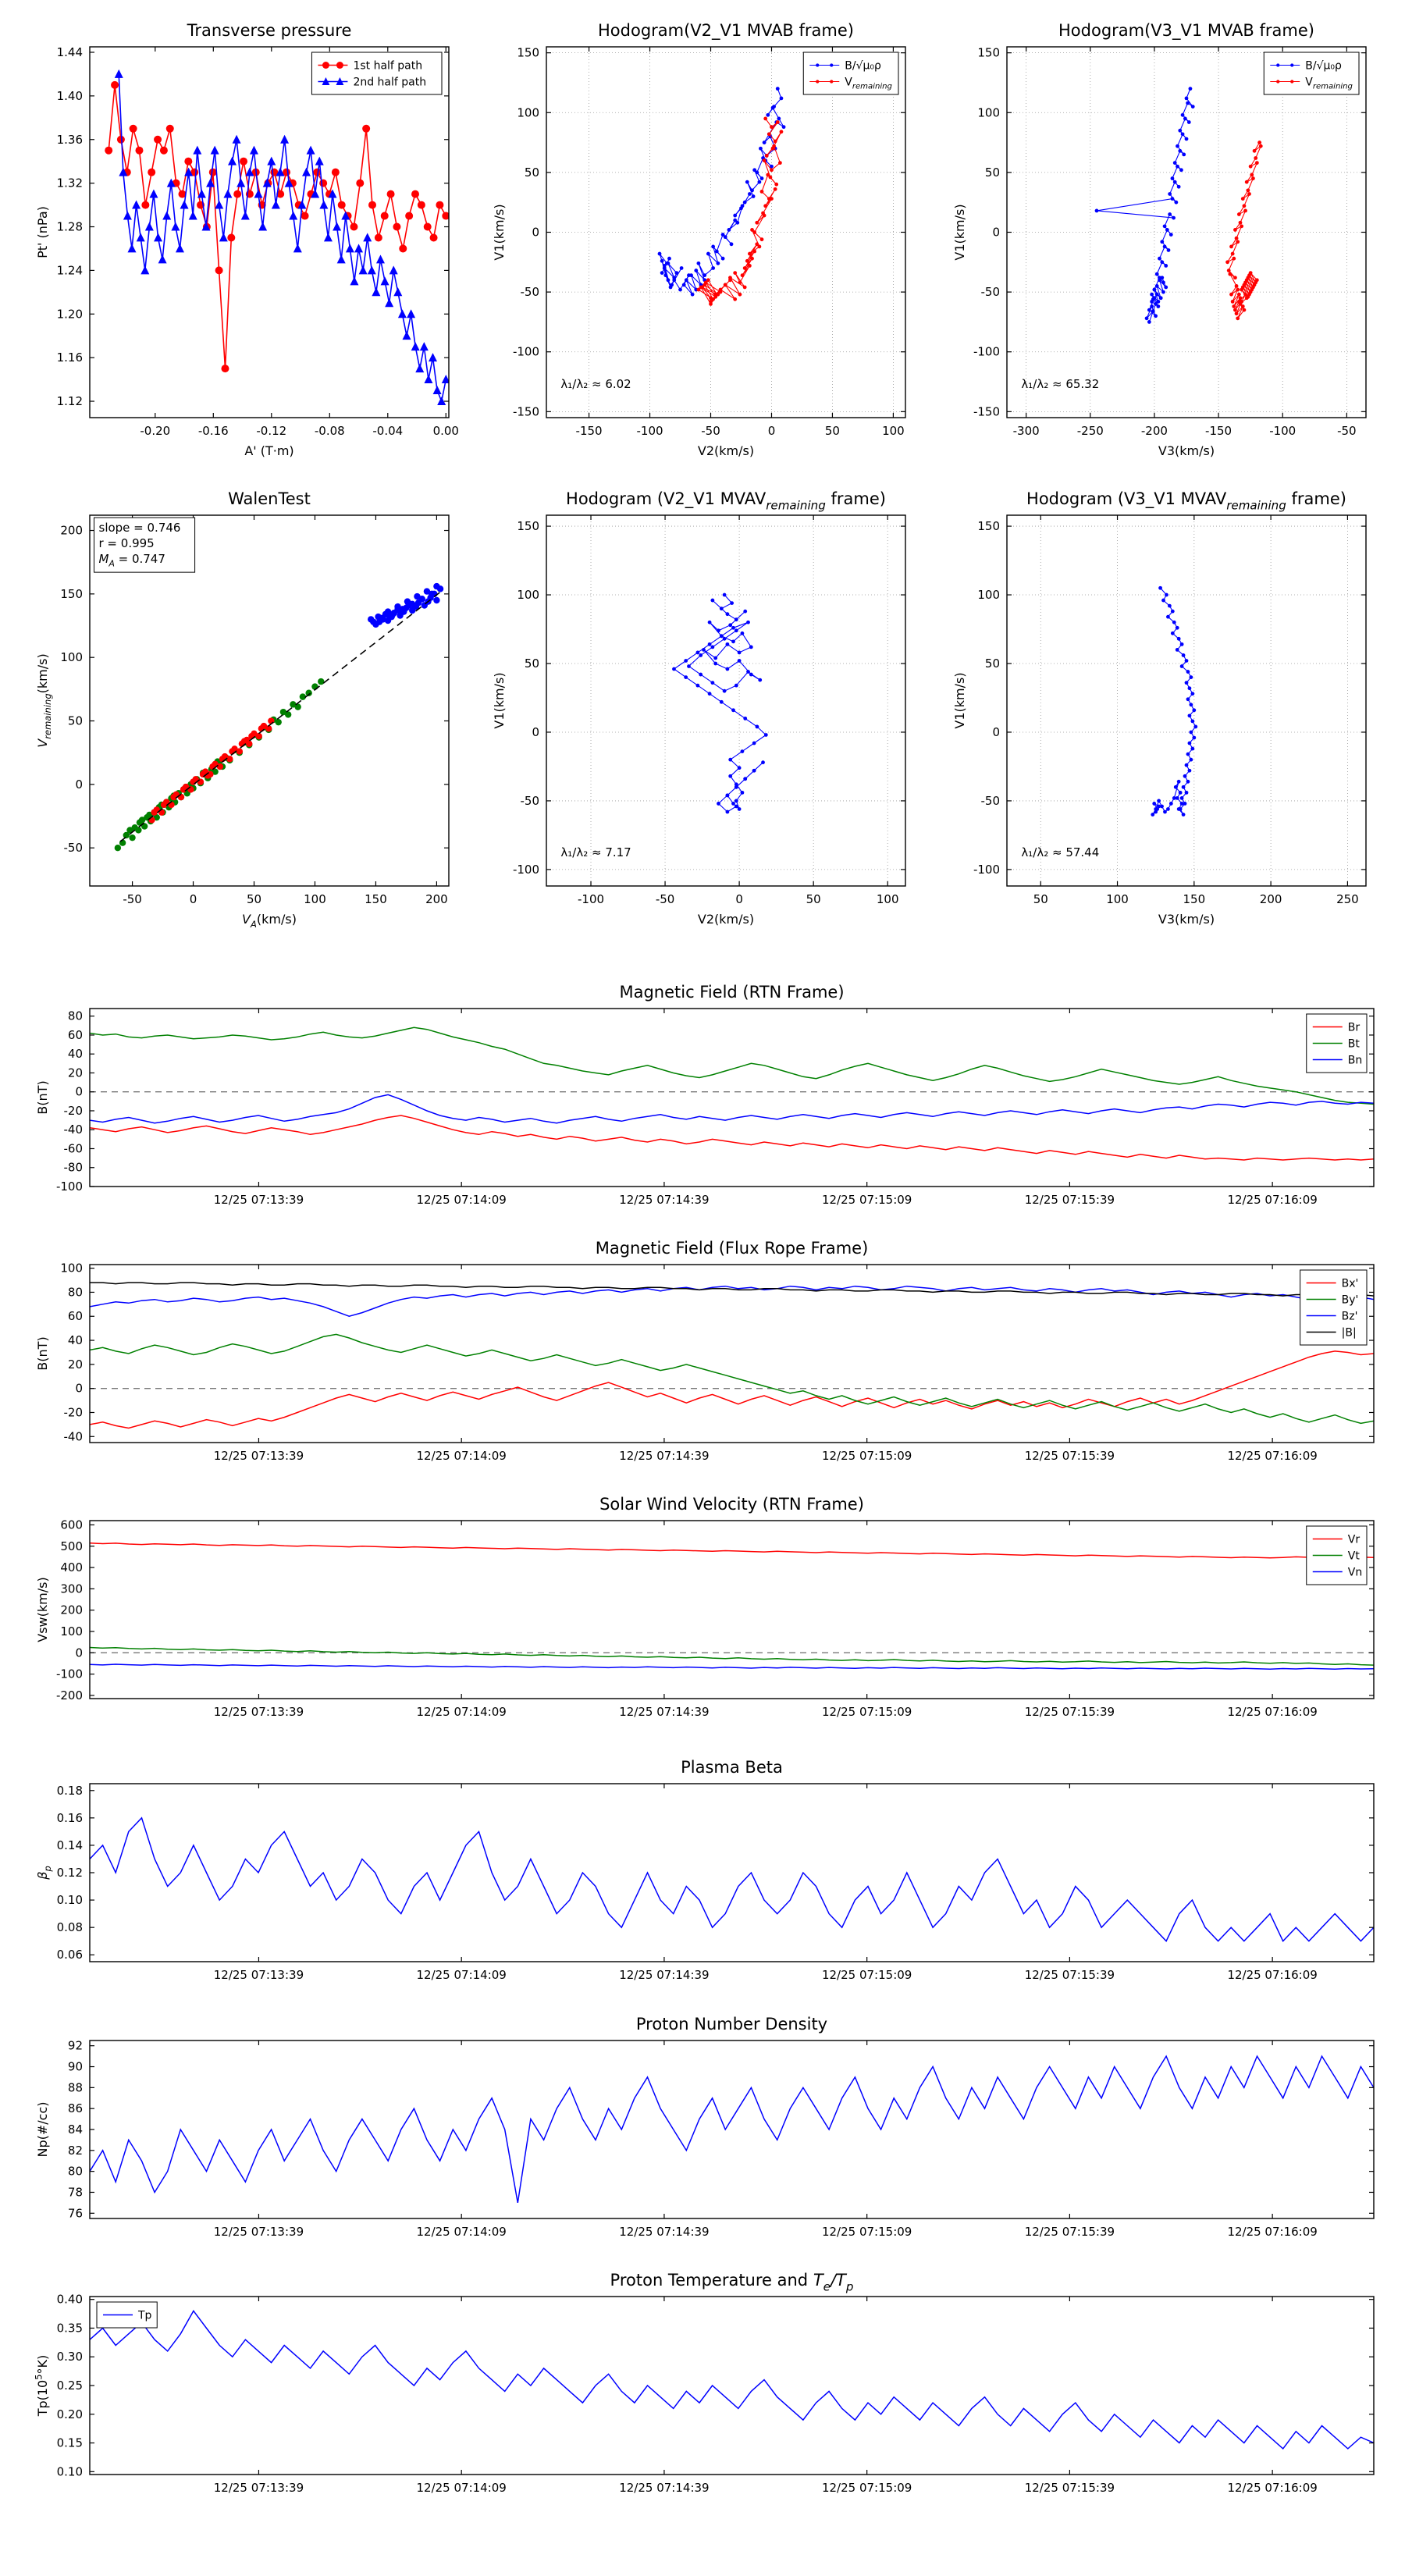 The height and width of the screenshot is (2576, 1405). I want to click on walen-annotation-box, so click(145, 545).